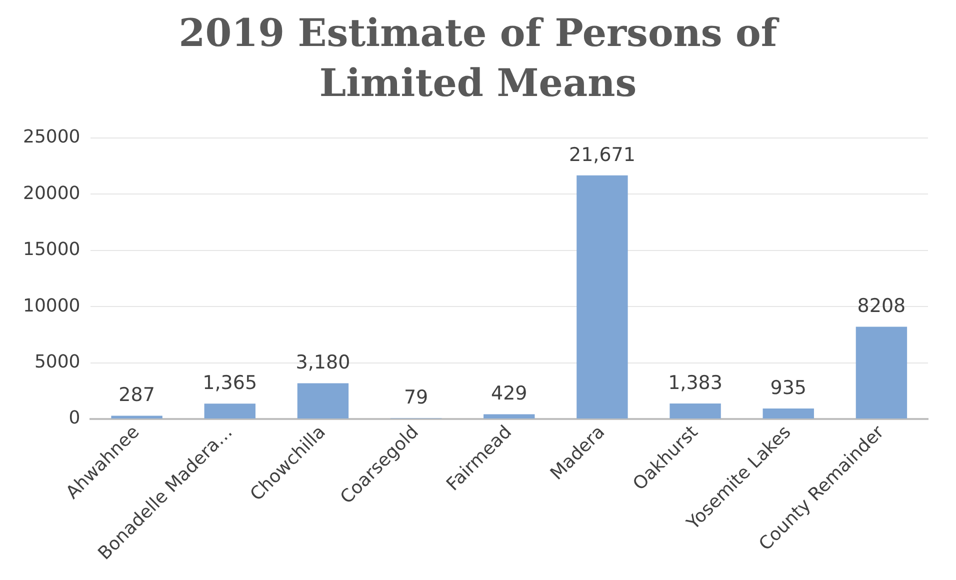 Image resolution: width=956 pixels, height=580 pixels. Describe the element at coordinates (788, 387) in the screenshot. I see `data-label: 935` at that location.